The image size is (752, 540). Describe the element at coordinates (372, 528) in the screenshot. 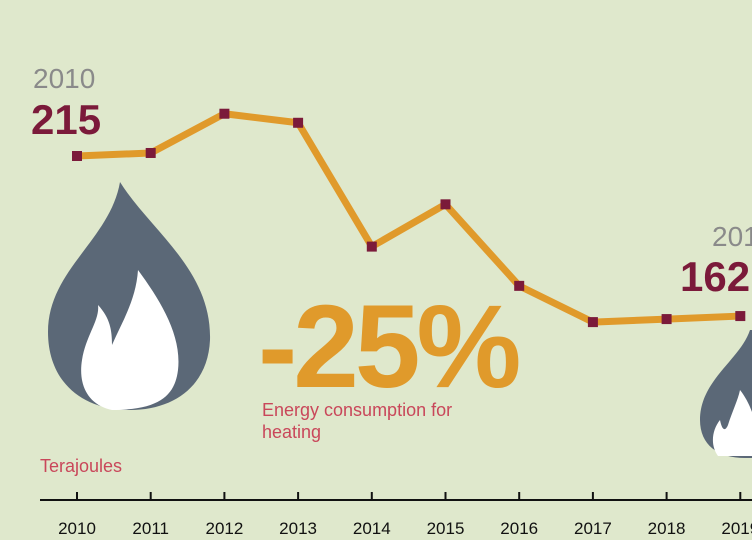

I see `x-tick-label: 2014` at that location.